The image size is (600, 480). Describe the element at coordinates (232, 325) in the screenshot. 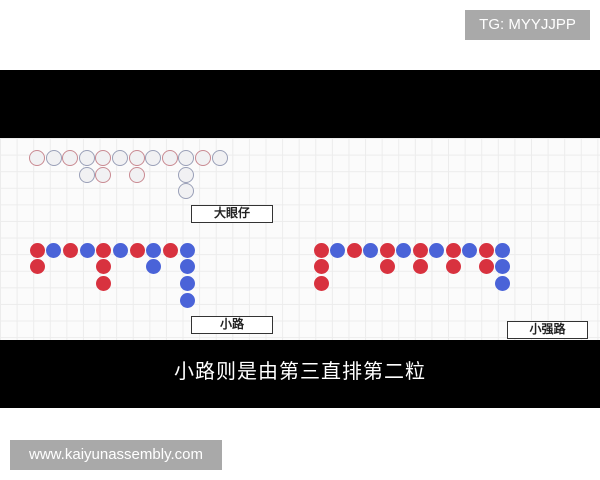

I see `label-small-road: 小路` at that location.